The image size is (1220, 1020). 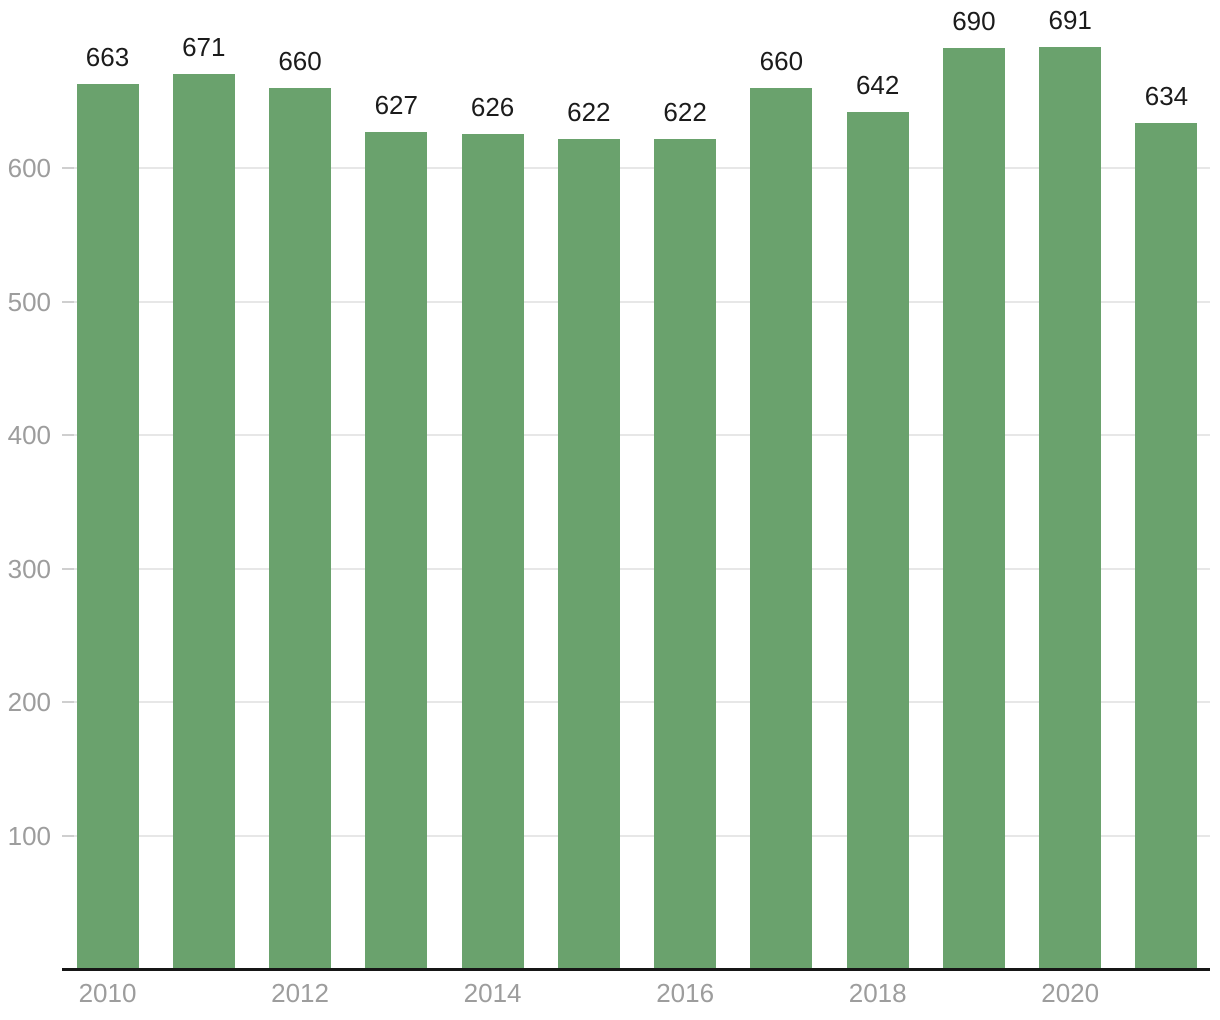 What do you see at coordinates (685, 993) in the screenshot?
I see `x-axis-label: 2016` at bounding box center [685, 993].